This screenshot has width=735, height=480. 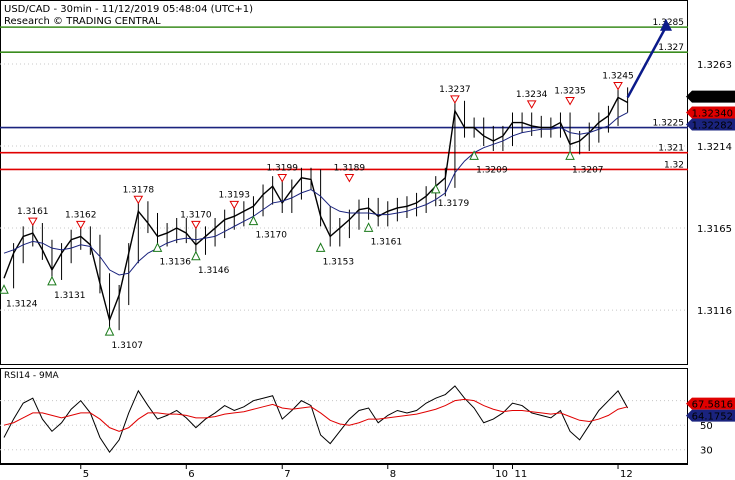 I want to click on pivot-low-label: 1.3209, so click(x=492, y=170).